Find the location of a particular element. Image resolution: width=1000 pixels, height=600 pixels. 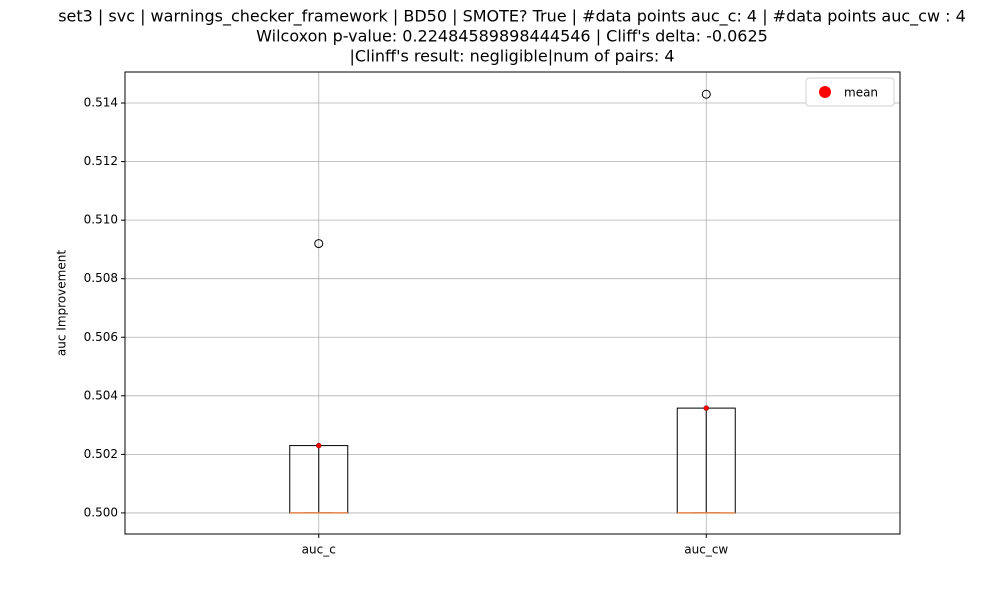

y-tick-label: 0.500 is located at coordinates (101, 512).